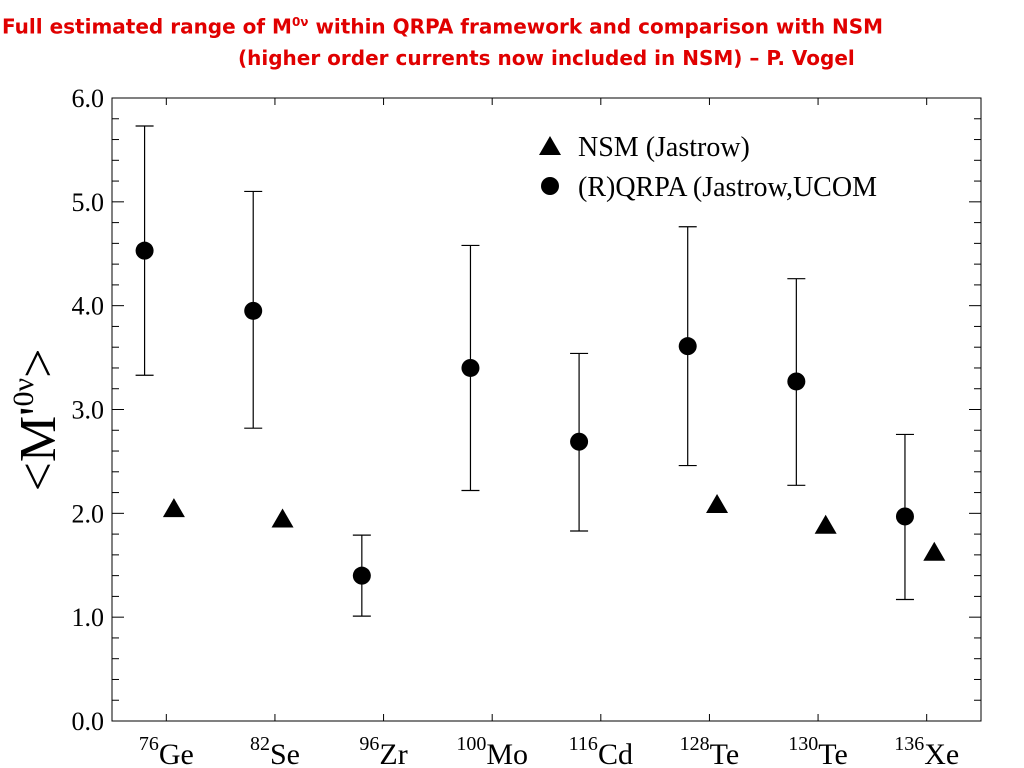 The height and width of the screenshot is (768, 1024). I want to click on y-tick-labels: 0.0 1.0 2.0 3.0 4.0 5.0 6.0, so click(88, 410).